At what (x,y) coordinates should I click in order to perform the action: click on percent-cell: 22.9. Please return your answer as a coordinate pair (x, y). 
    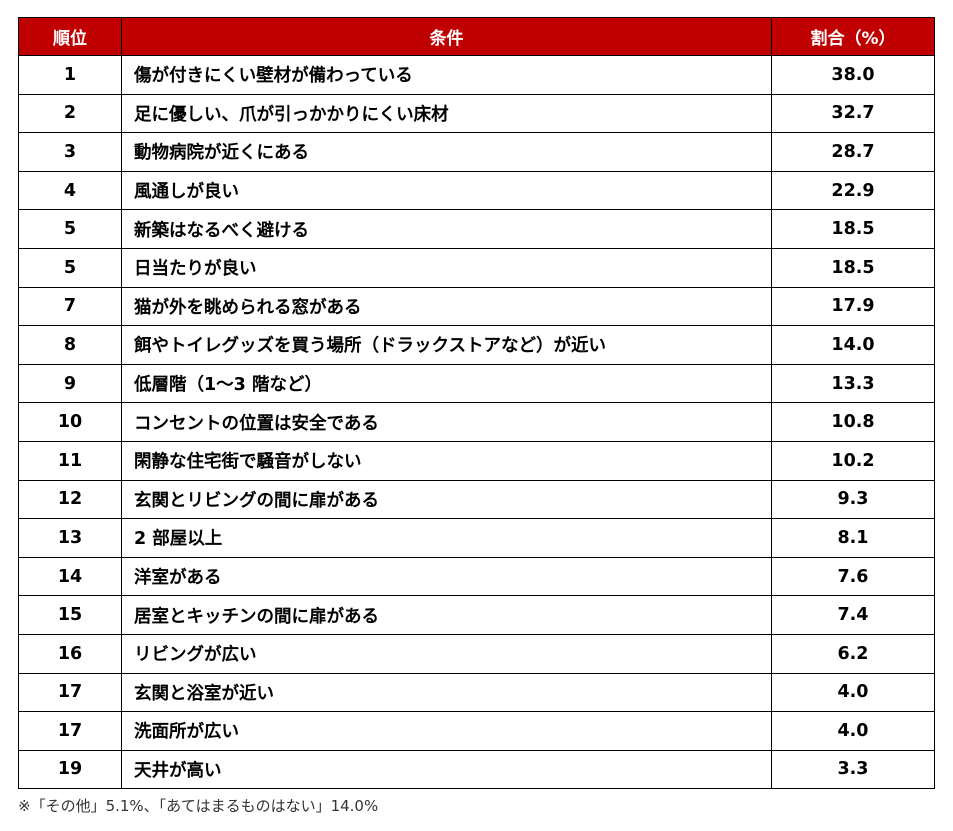
    Looking at the image, I should click on (853, 190).